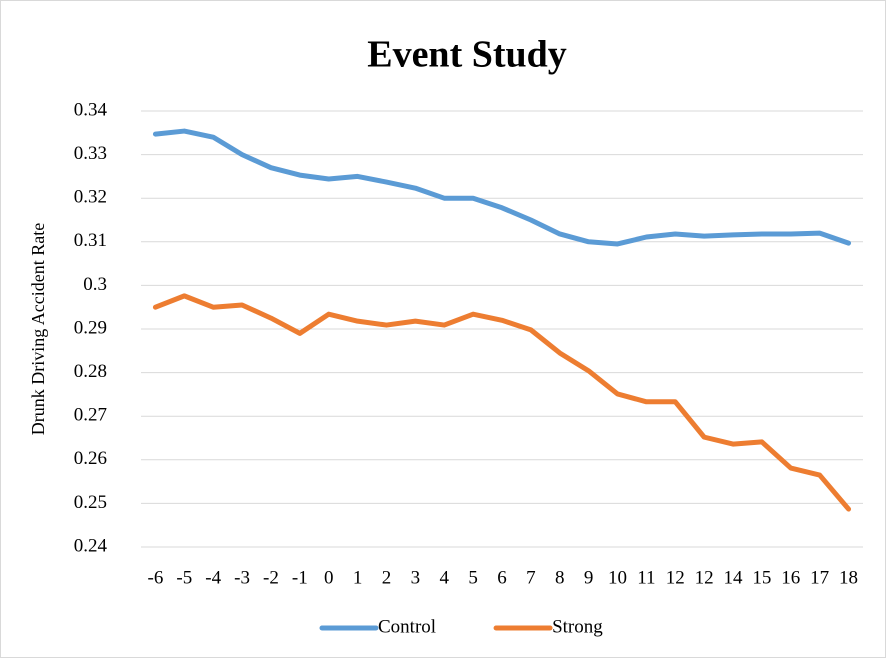  I want to click on x-tick-label: 17, so click(819, 577).